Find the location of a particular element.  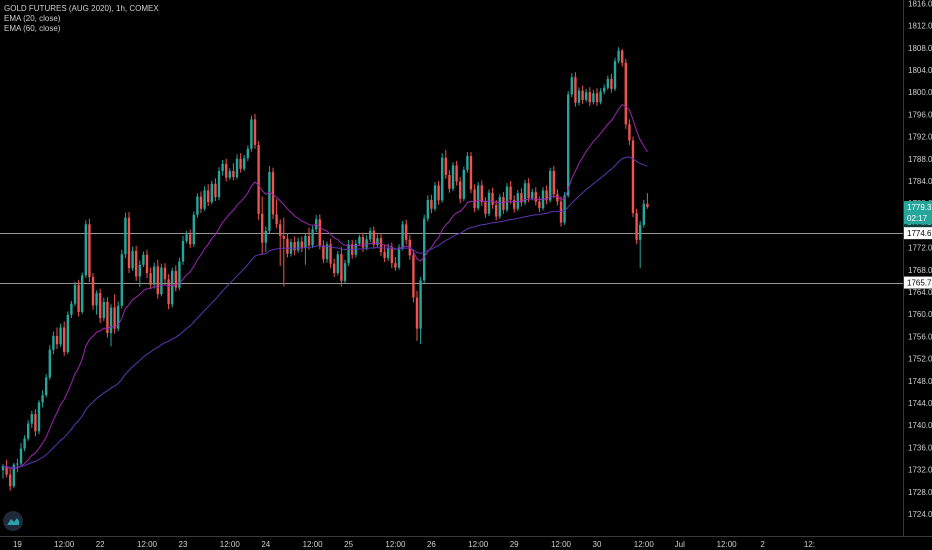

y-tick-label: 1736.0 is located at coordinates (920, 447).